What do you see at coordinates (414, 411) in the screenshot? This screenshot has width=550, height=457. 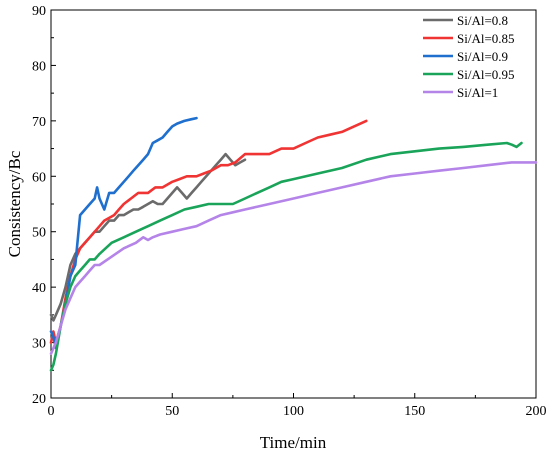 I see `x-tick-label: 150` at bounding box center [414, 411].